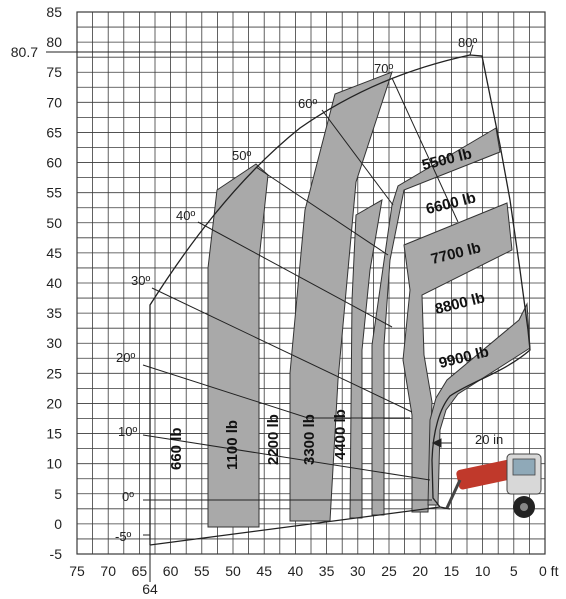 The image size is (566, 599). What do you see at coordinates (327, 571) in the screenshot?
I see `x-tick-label: 35` at bounding box center [327, 571].